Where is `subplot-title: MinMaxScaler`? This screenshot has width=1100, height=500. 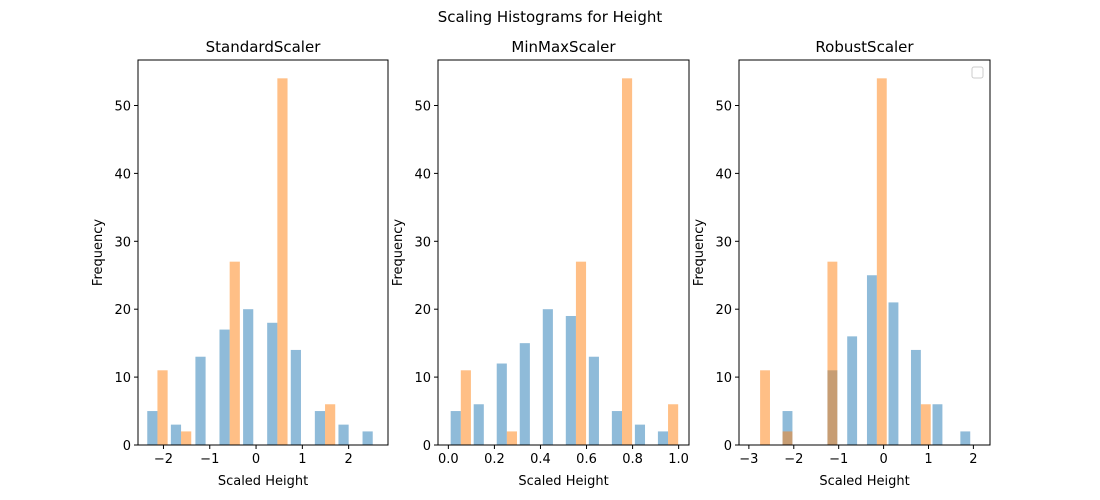
subplot-title: MinMaxScaler is located at coordinates (563, 47).